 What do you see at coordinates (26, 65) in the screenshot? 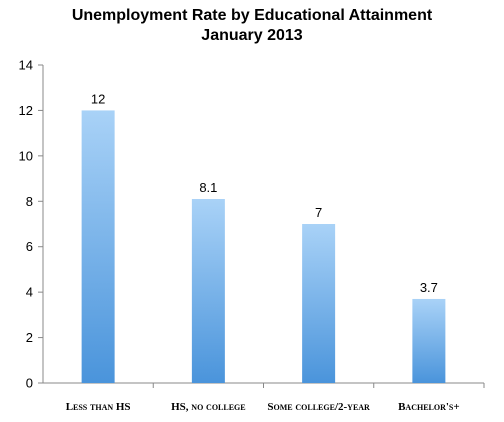
I see `y-tick-label: 14` at bounding box center [26, 65].